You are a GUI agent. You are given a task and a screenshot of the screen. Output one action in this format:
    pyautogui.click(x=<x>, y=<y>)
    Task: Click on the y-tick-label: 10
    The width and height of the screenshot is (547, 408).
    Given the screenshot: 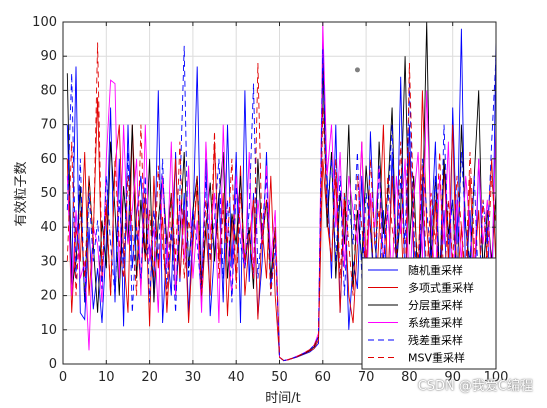 What is the action you would take?
    pyautogui.click(x=48, y=330)
    